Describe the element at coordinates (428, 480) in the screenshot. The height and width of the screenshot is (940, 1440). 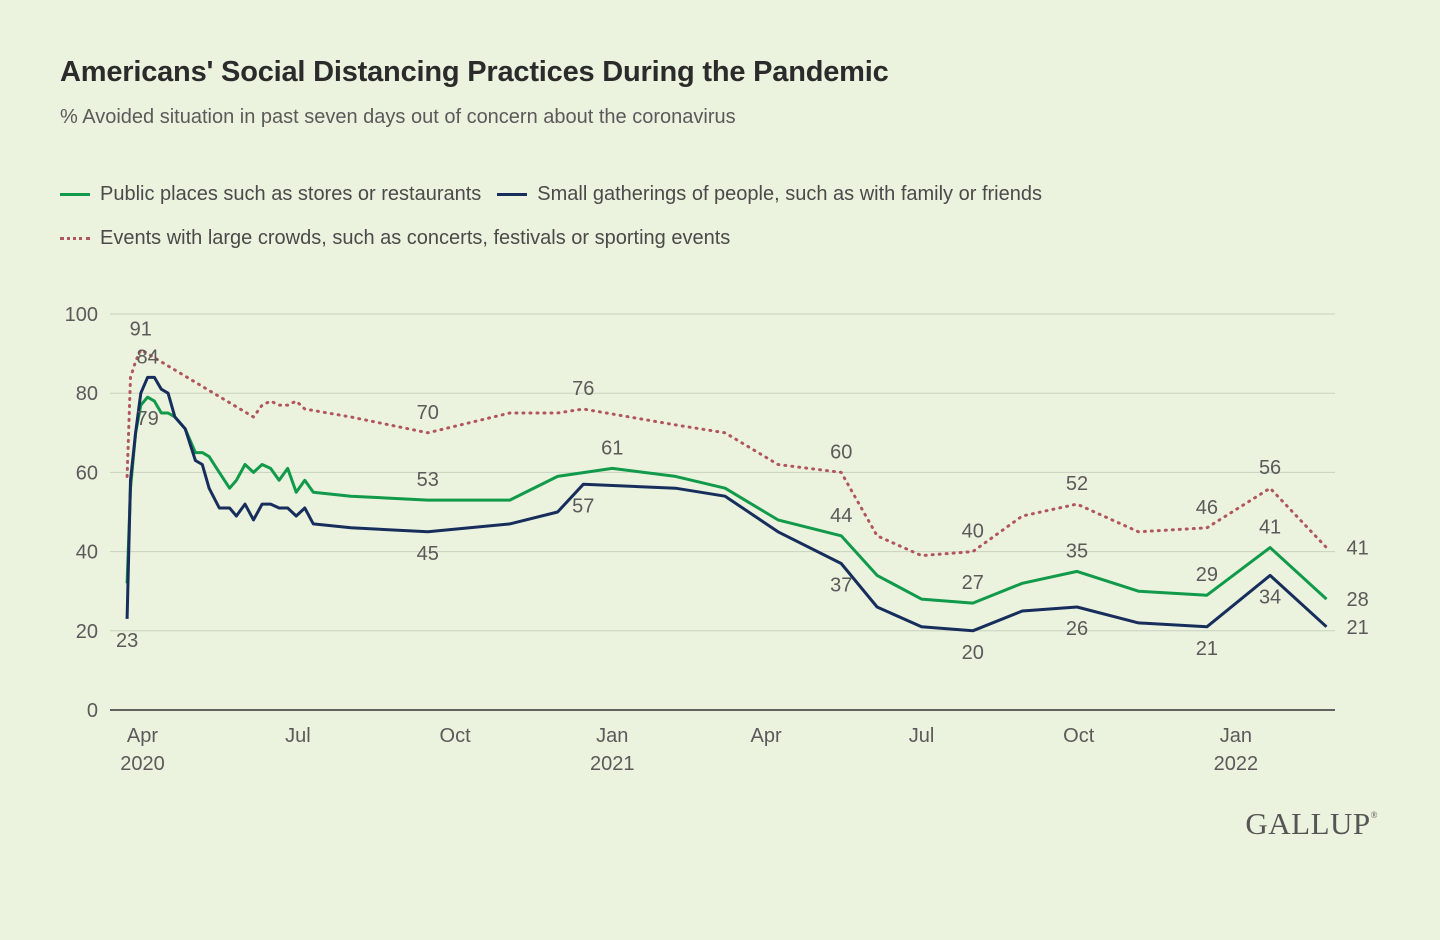
I see `data-label-public-places-1: 53` at that location.